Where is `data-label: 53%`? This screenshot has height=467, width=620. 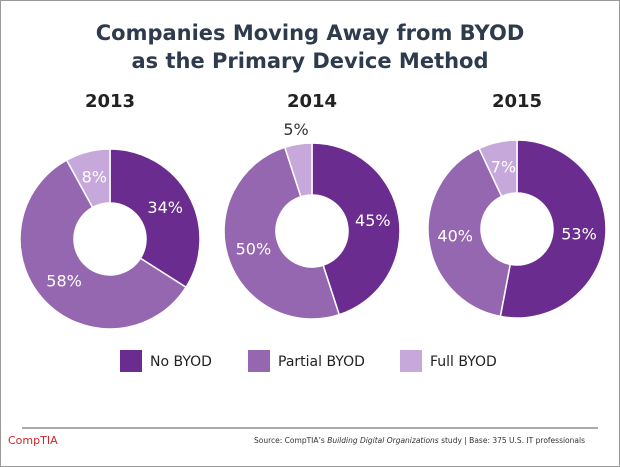
data-label: 53% is located at coordinates (579, 233).